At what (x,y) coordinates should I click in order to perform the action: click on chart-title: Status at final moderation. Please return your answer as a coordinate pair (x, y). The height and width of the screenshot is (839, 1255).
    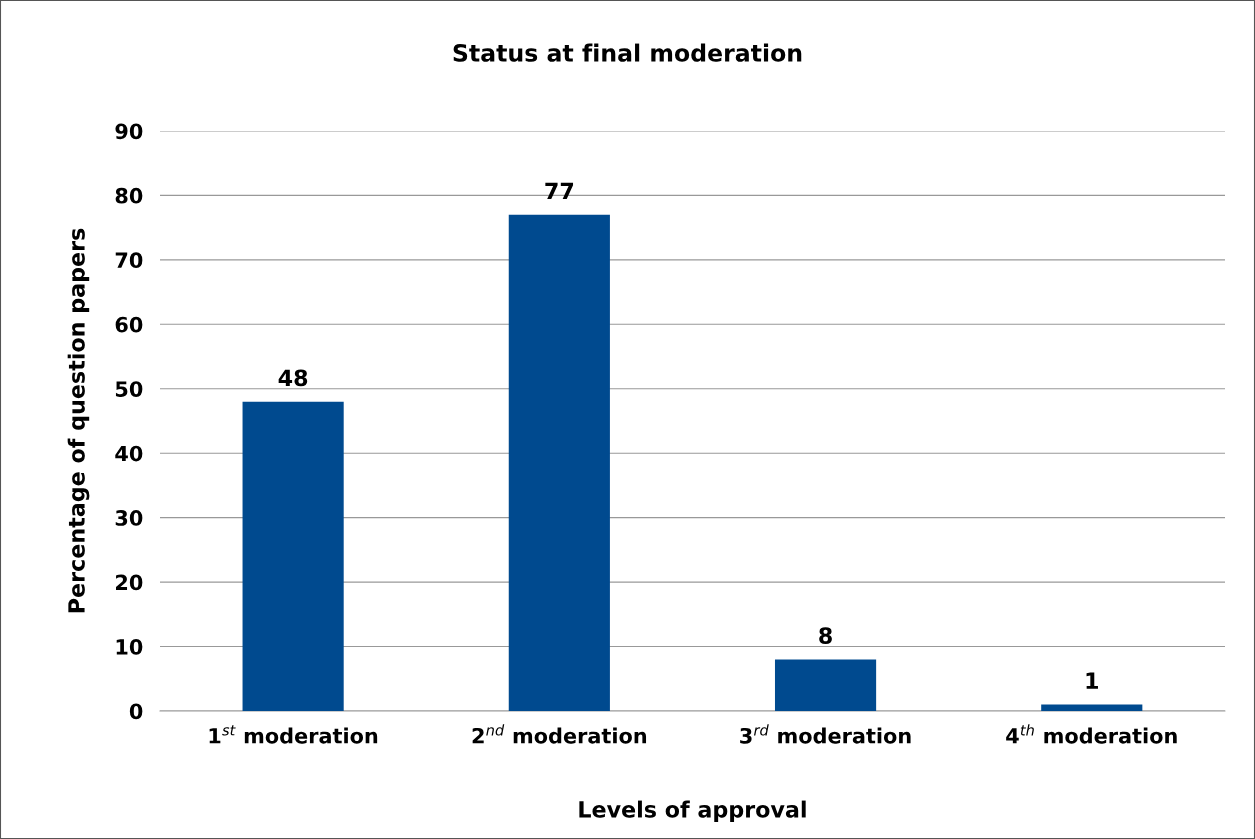
    Looking at the image, I should click on (627, 52).